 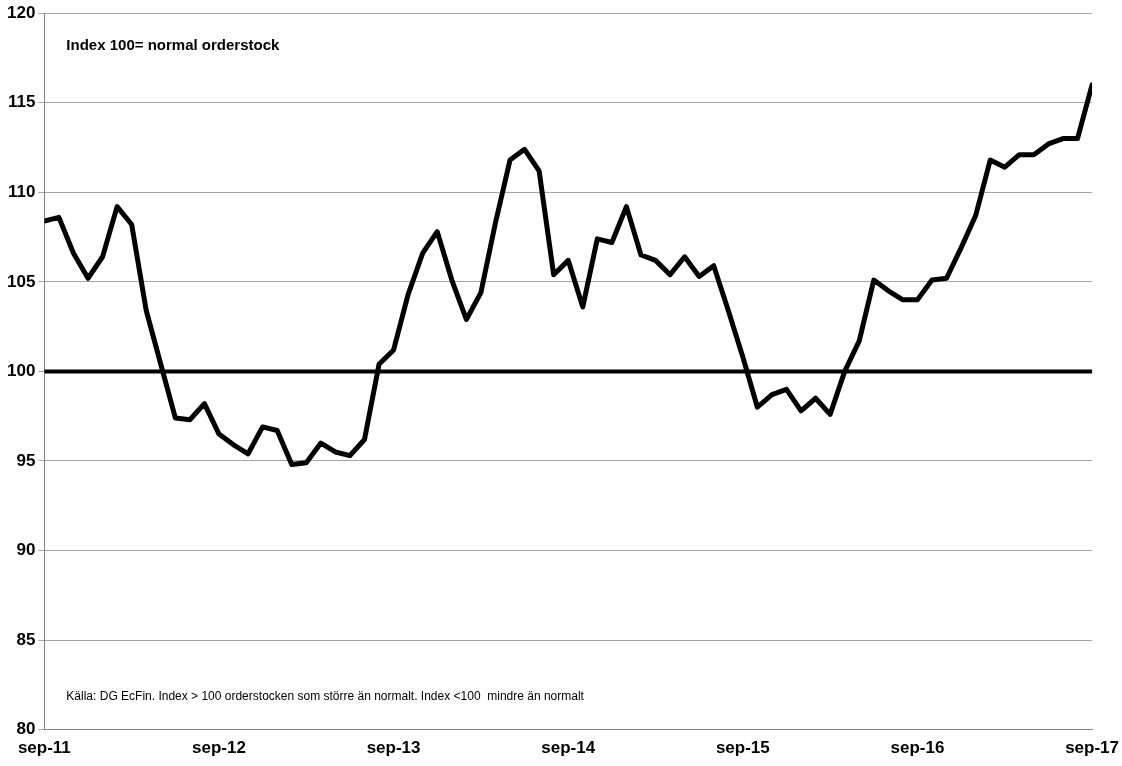 What do you see at coordinates (21, 281) in the screenshot?
I see `y-tick-label: 105` at bounding box center [21, 281].